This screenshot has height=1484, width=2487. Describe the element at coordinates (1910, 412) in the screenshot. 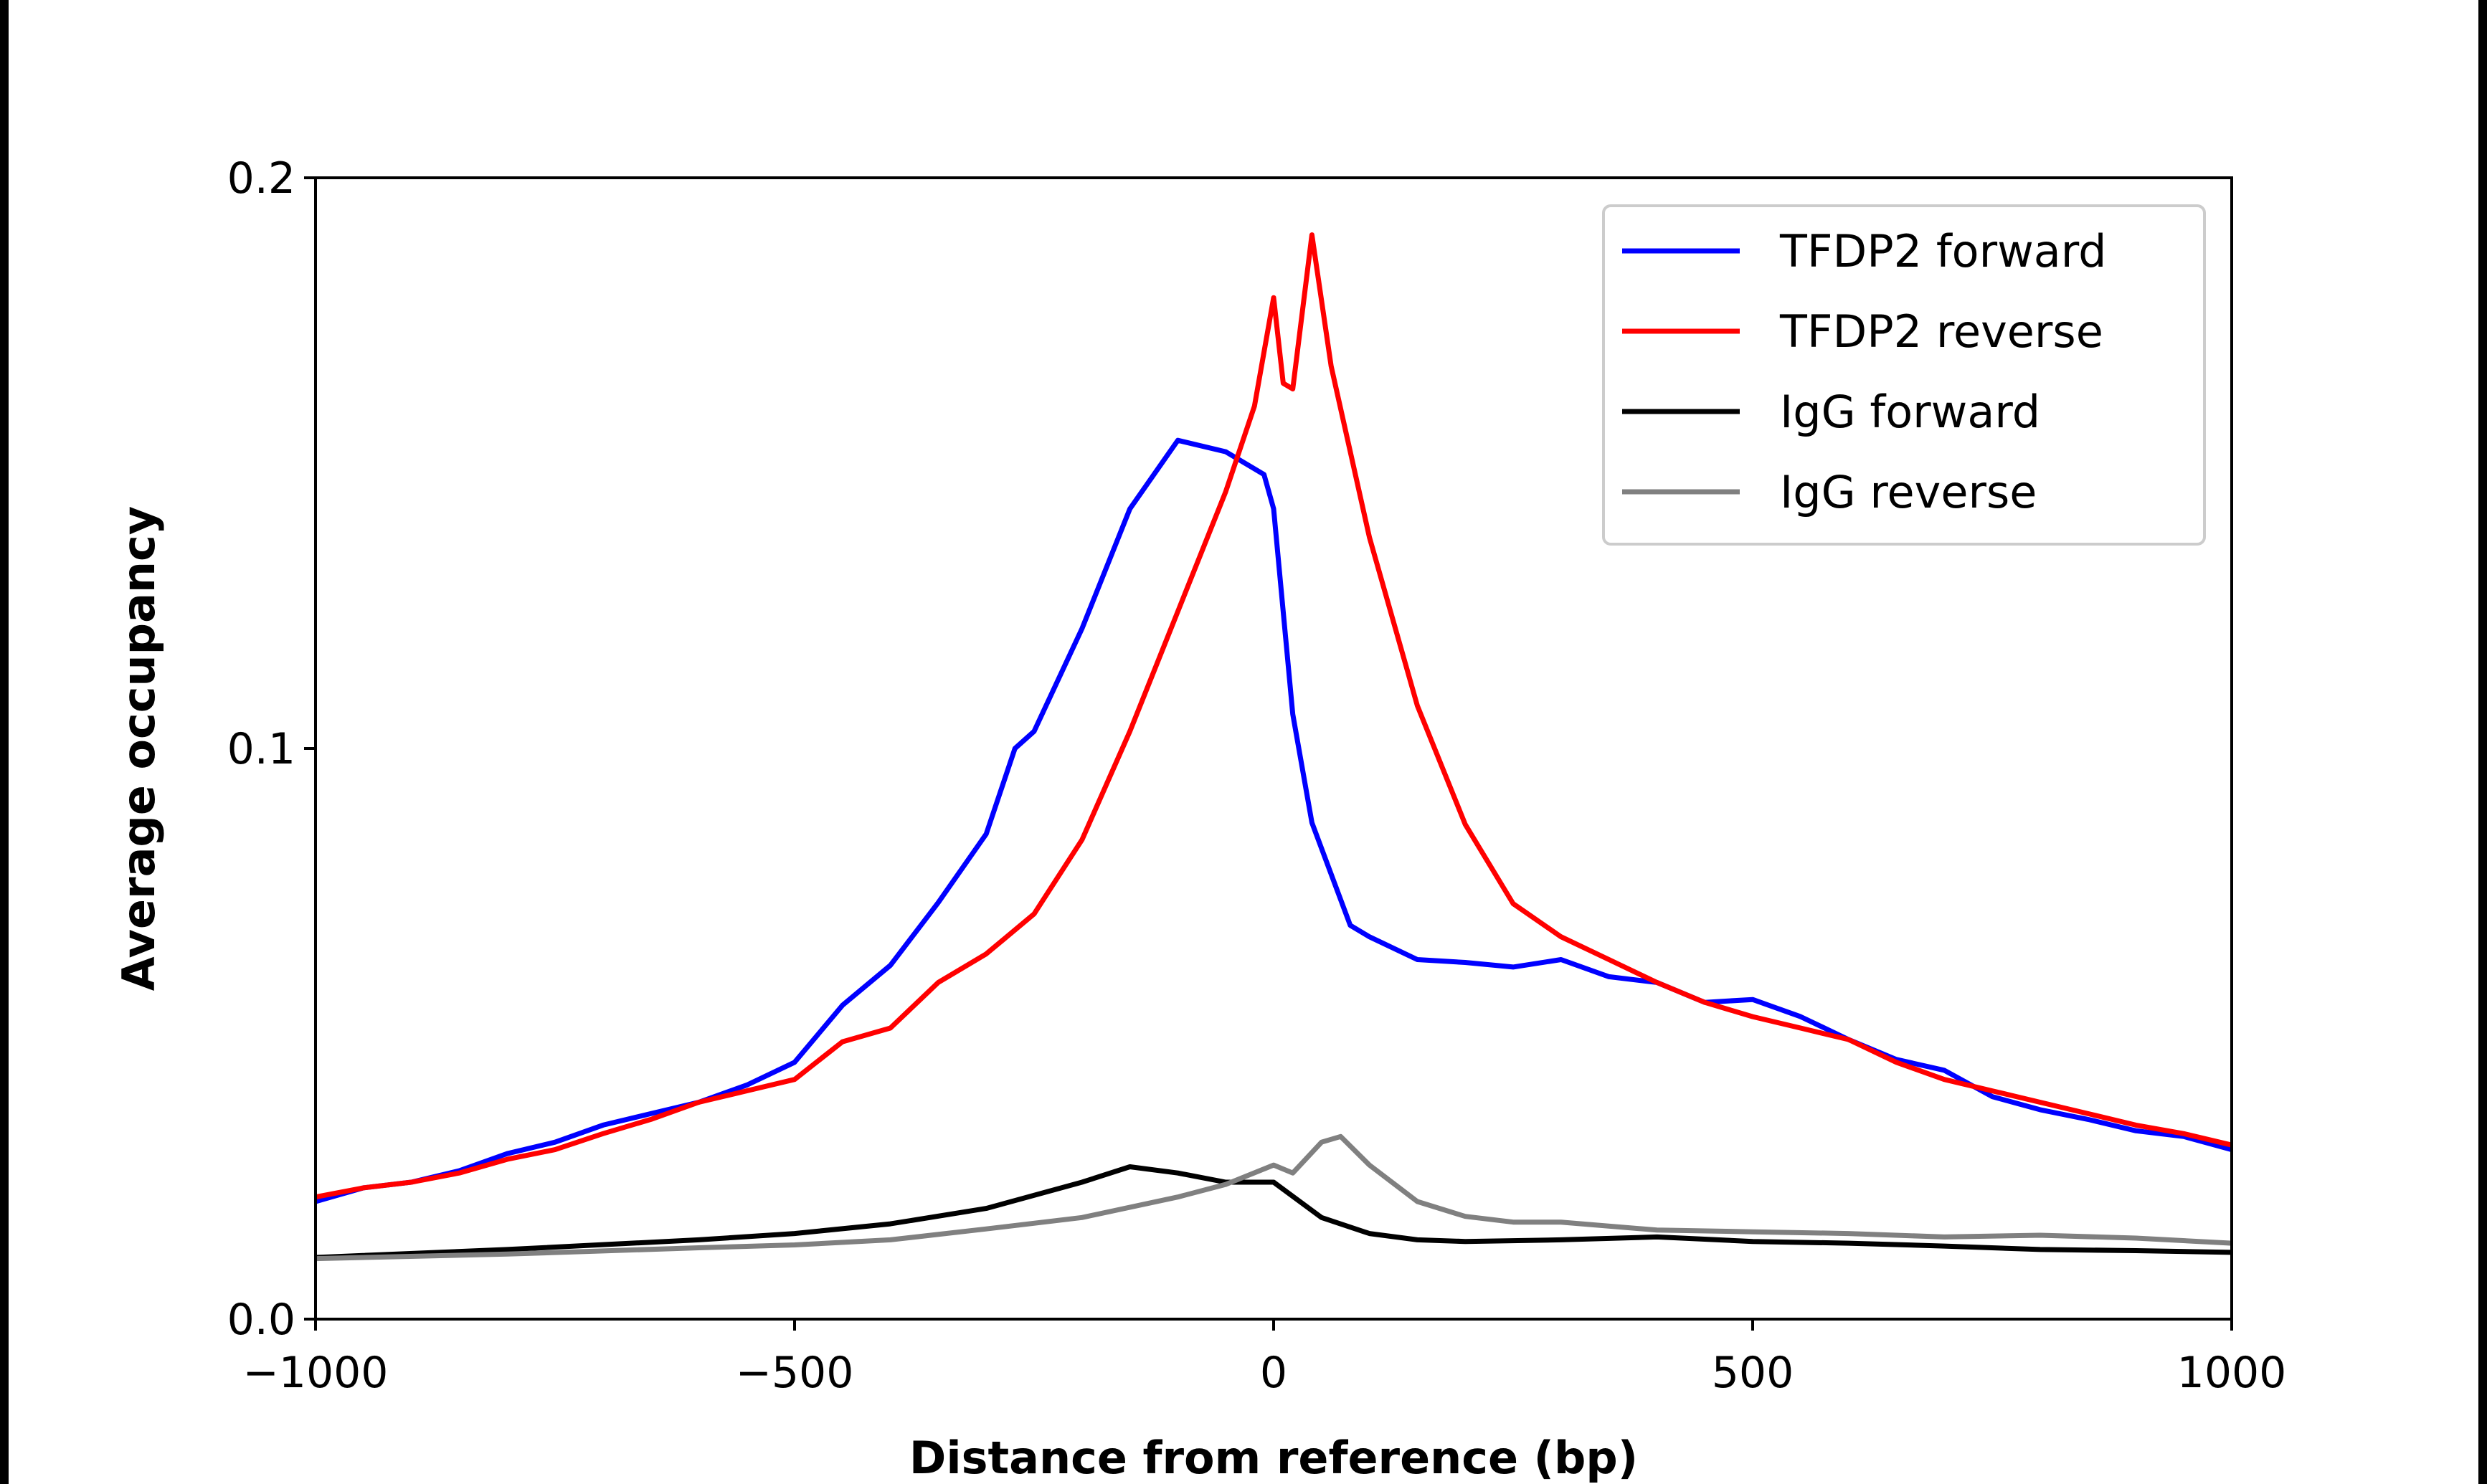

I see `legend-label: IgG forward` at that location.